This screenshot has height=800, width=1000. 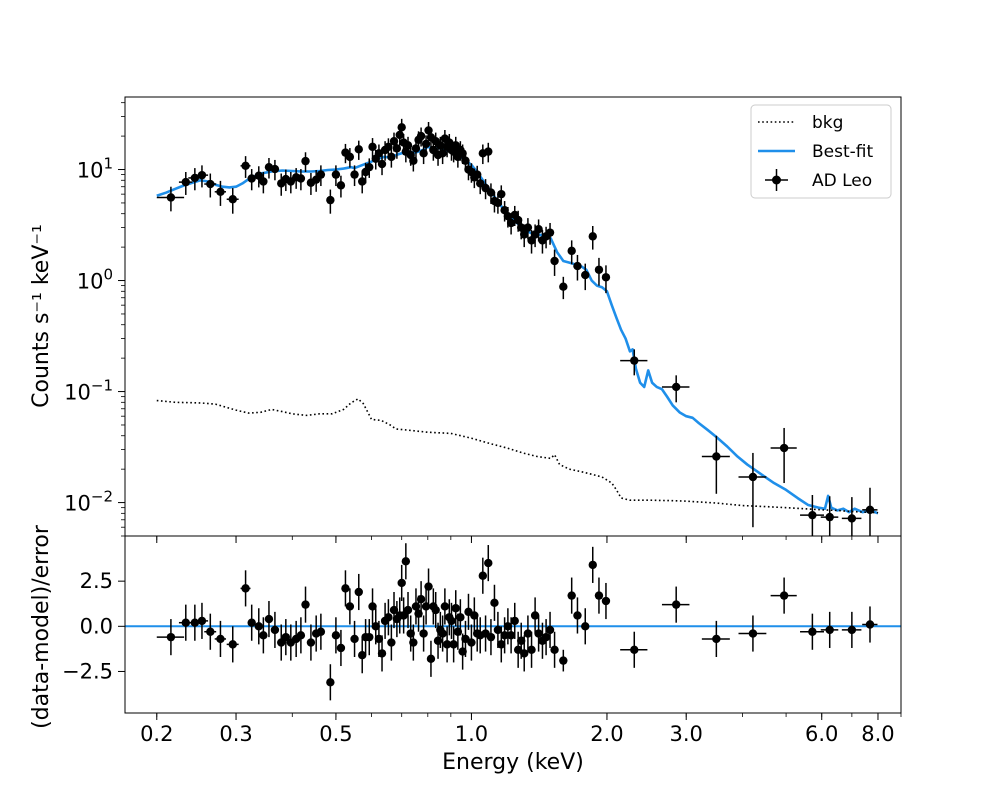 I want to click on legend-adleo-label: AD Leo, so click(x=842, y=181).